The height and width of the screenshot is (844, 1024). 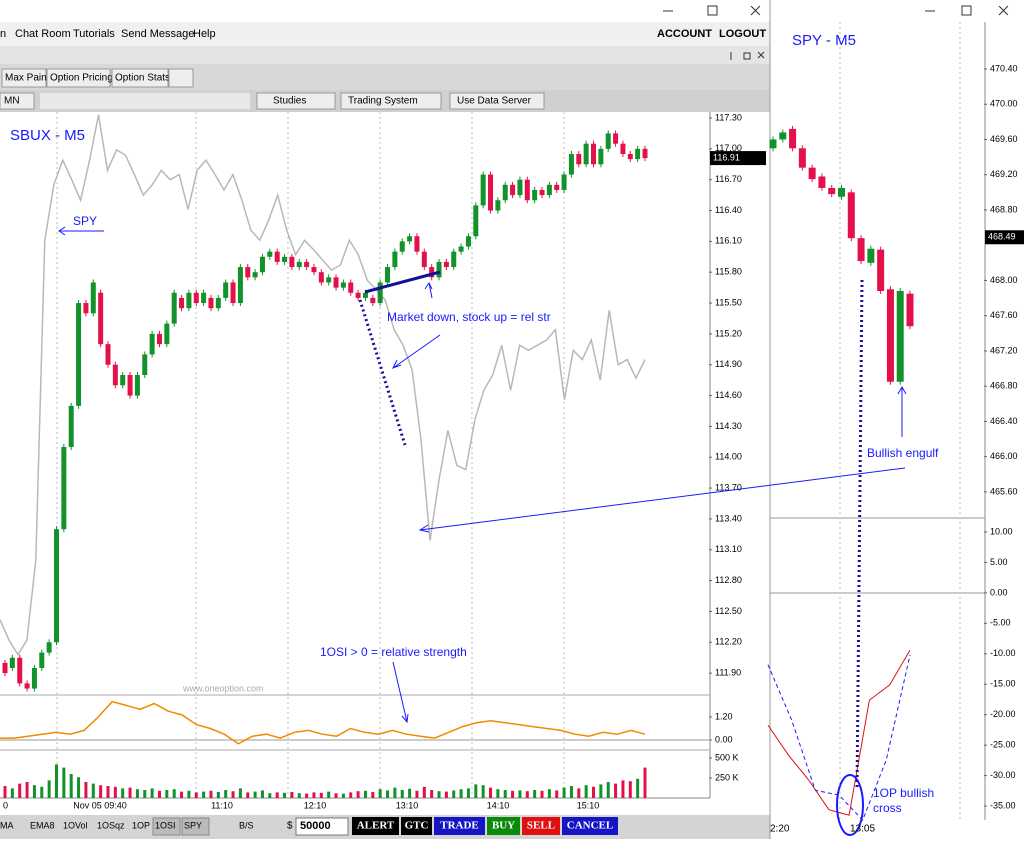 I want to click on window-controls, so click(x=836, y=32).